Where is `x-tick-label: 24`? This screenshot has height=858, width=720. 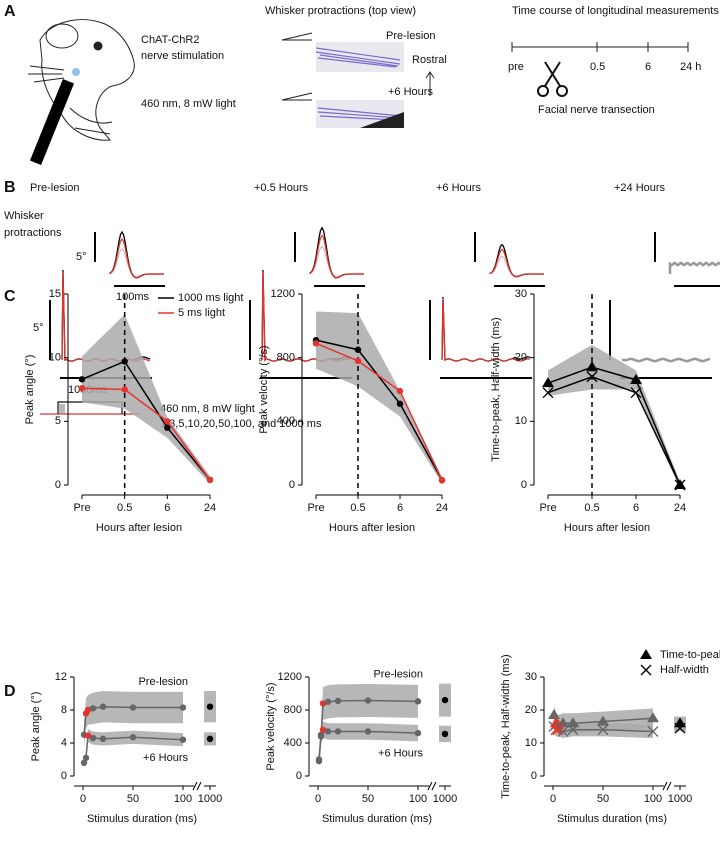
x-tick-label: 24 is located at coordinates (210, 508).